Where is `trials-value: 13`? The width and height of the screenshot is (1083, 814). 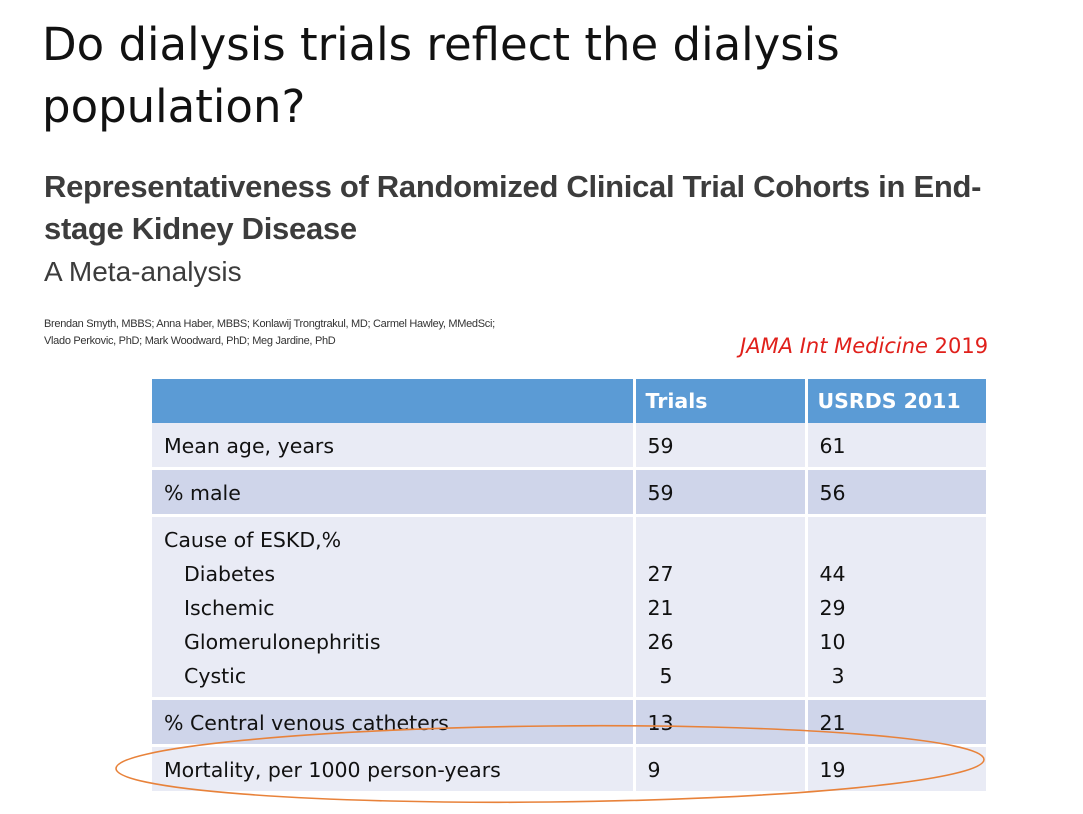
trials-value: 13 is located at coordinates (721, 721).